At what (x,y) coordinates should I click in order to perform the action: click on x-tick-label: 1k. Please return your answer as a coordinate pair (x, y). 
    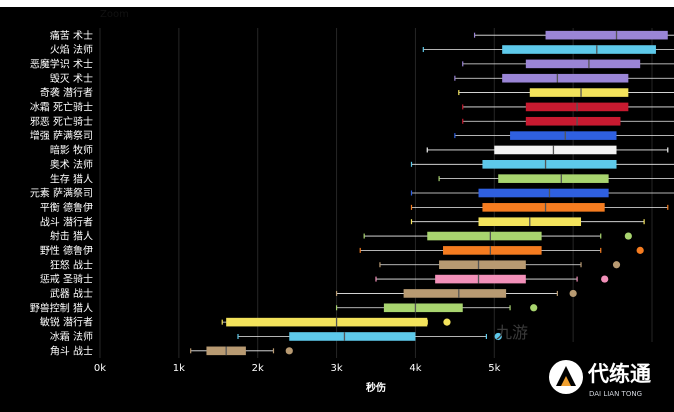
    Looking at the image, I should click on (179, 368).